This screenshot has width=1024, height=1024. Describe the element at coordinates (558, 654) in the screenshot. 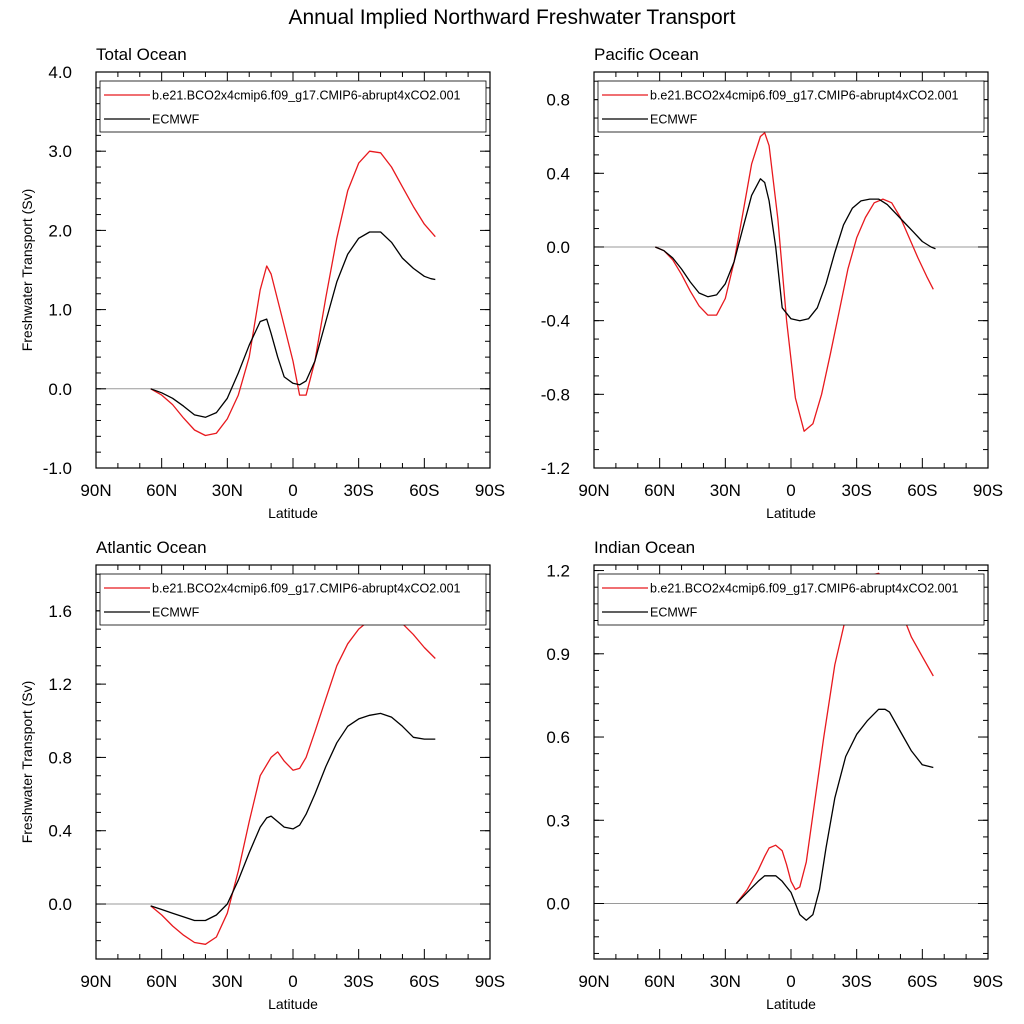

I see `y-tick-label: 0.9` at that location.